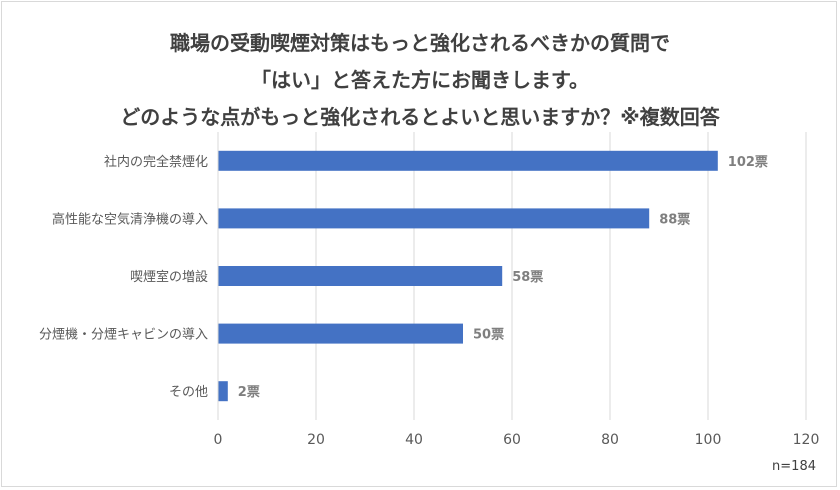  What do you see at coordinates (794, 466) in the screenshot?
I see `sample-size-note: n=184` at bounding box center [794, 466].